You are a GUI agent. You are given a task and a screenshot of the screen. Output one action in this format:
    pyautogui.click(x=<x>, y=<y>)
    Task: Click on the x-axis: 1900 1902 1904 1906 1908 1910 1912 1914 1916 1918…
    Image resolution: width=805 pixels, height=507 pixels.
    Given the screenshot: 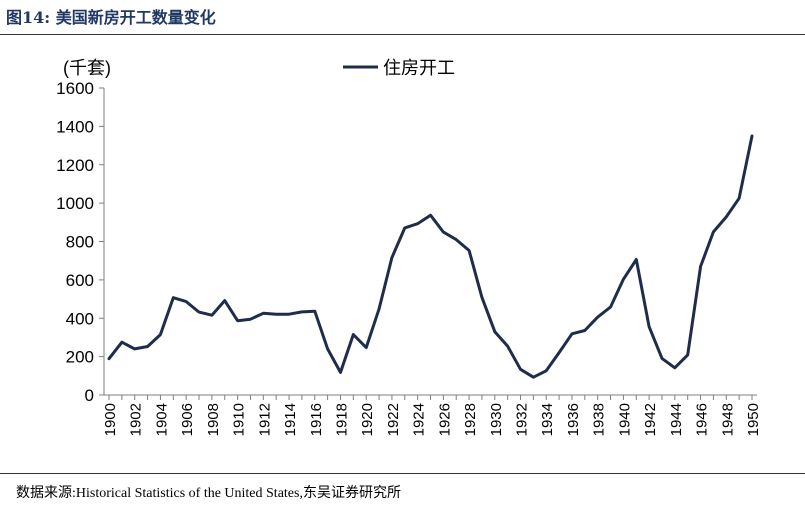 What is the action you would take?
    pyautogui.click(x=432, y=415)
    